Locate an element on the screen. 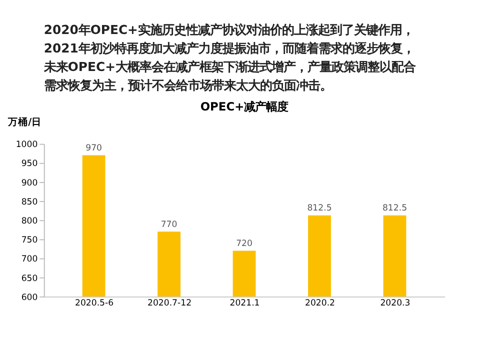  y-tick-label: 950 is located at coordinates (29, 164).